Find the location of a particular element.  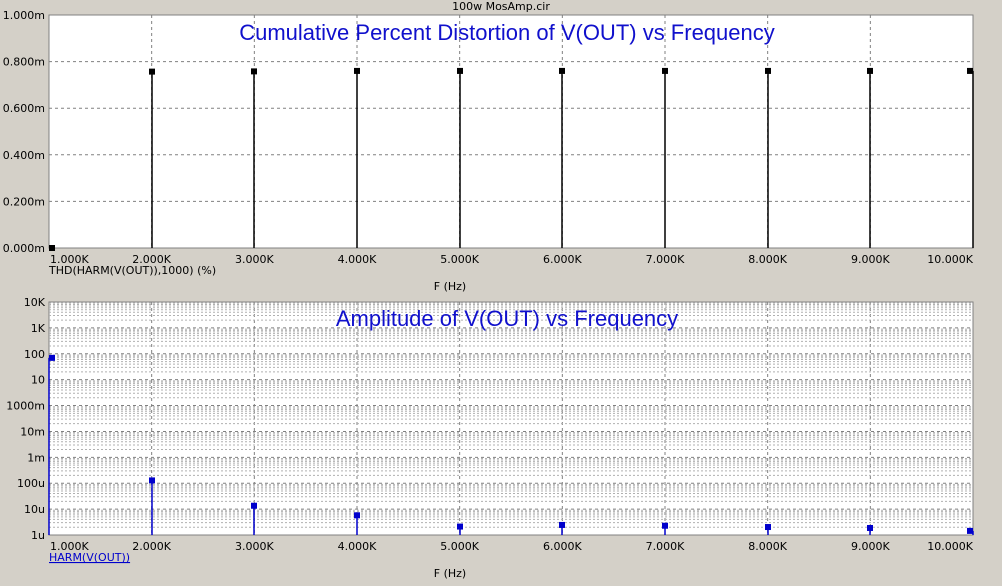

amplitude-x-tick-label: 1.000K is located at coordinates (69, 546).